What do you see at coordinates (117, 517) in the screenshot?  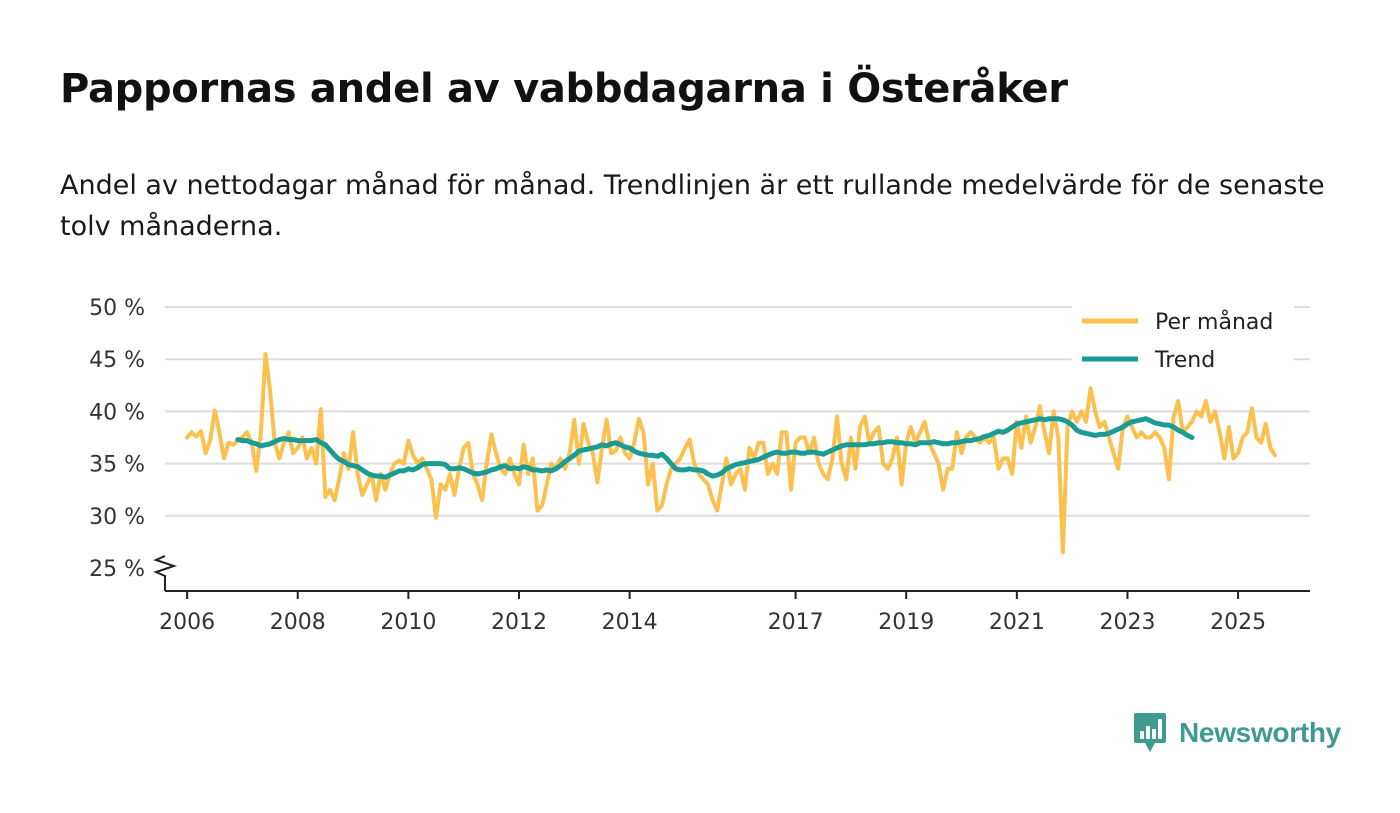 I see `y-tick-label: 30 %` at bounding box center [117, 517].